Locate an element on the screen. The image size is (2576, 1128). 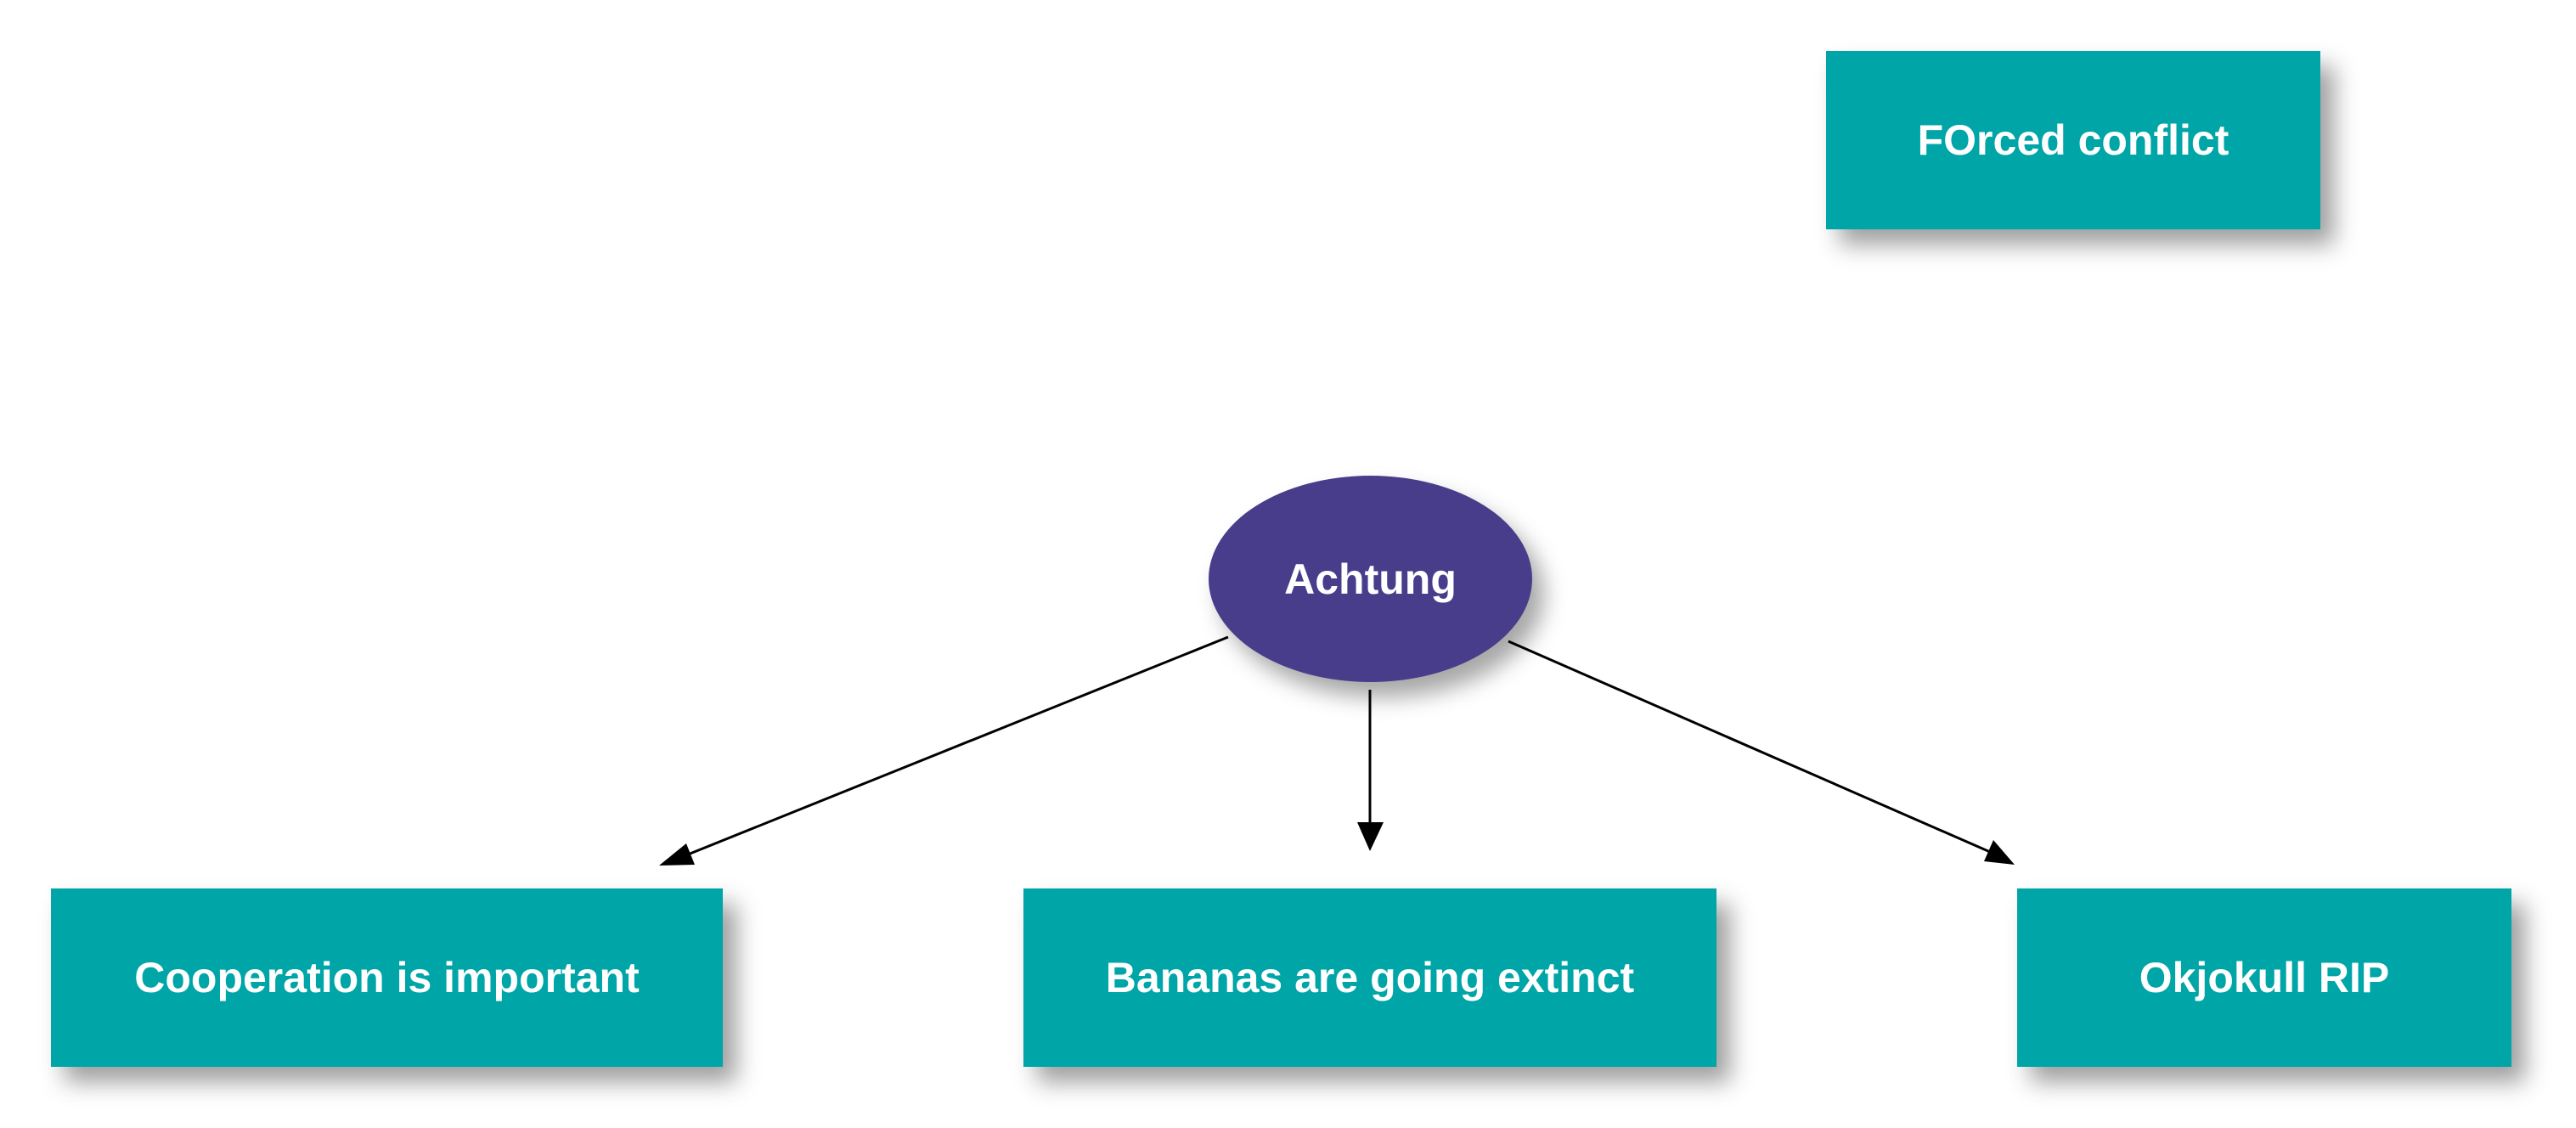
bananas-node: Bananas are going extinct is located at coordinates (1369, 977).